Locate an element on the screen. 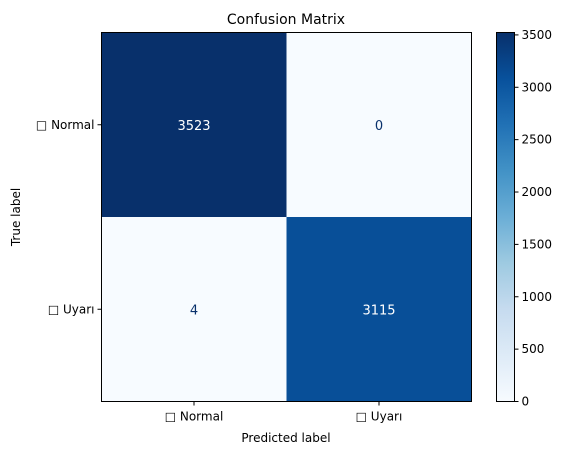  colorbar-tick-label: 1500 is located at coordinates (537, 244).